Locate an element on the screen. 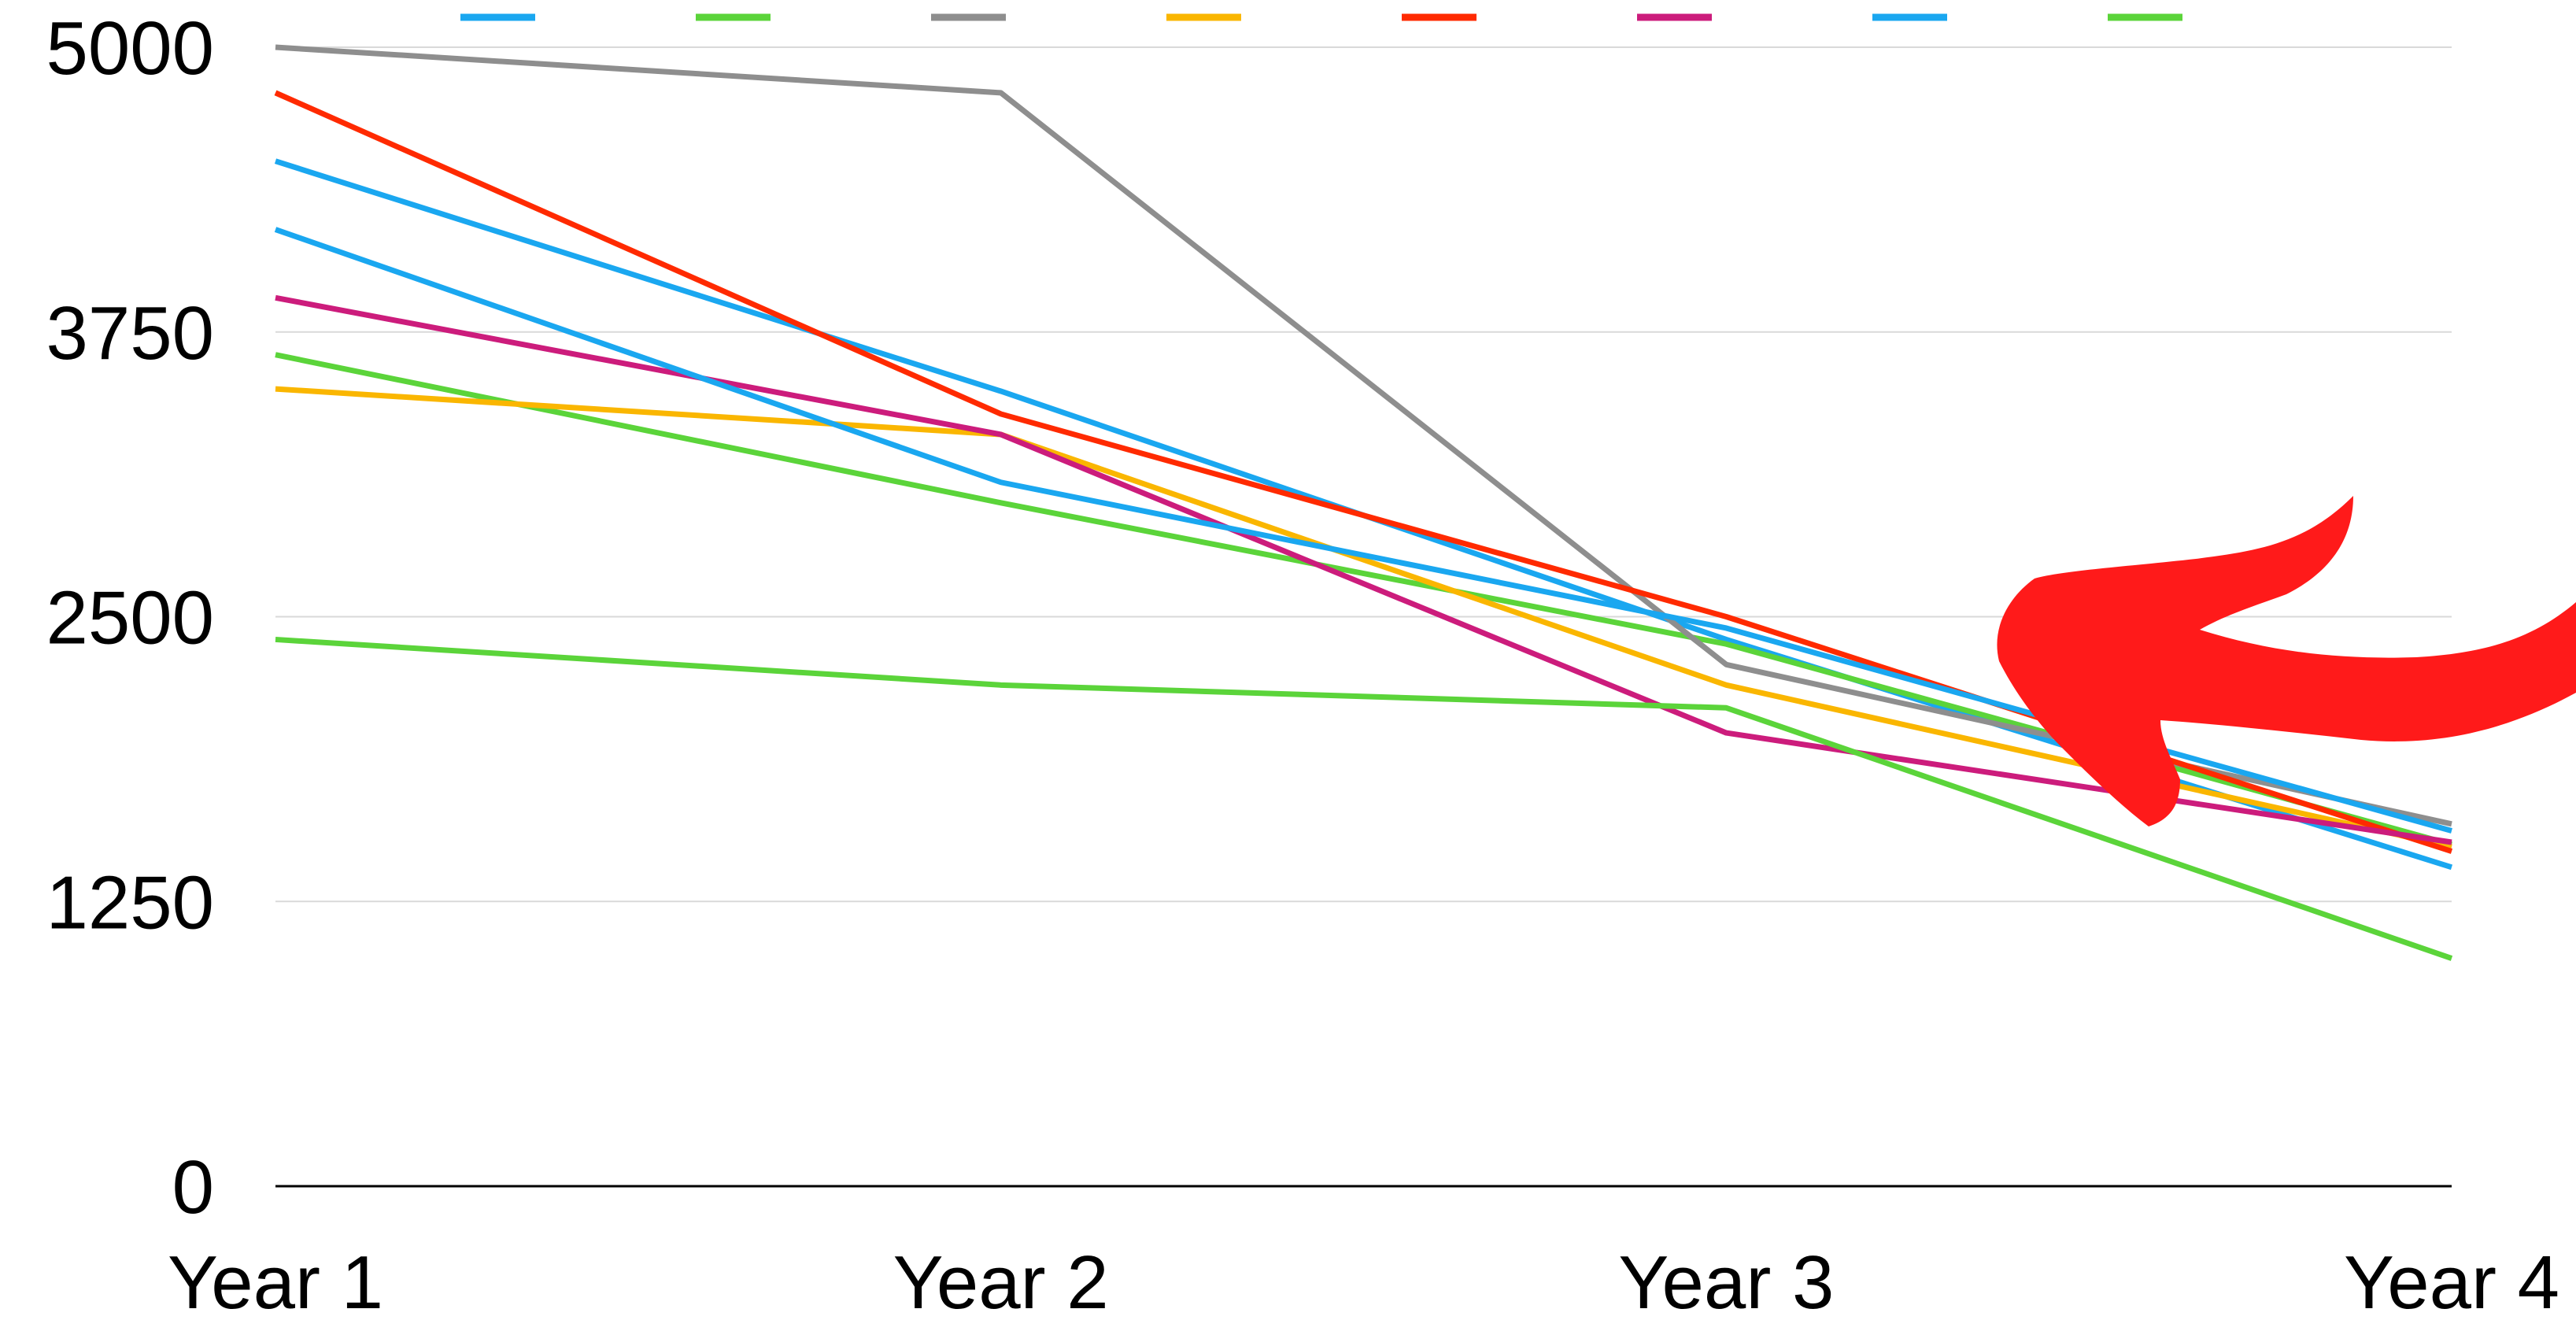 This screenshot has height=1320, width=2576. red-arrow-annotation is located at coordinates (2286, 661).